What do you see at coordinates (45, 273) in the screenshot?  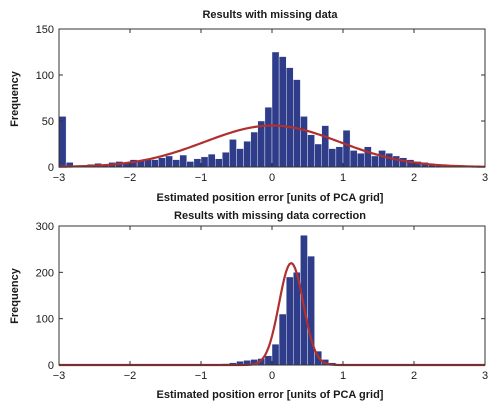 I see `y-tick-label: 200` at bounding box center [45, 273].